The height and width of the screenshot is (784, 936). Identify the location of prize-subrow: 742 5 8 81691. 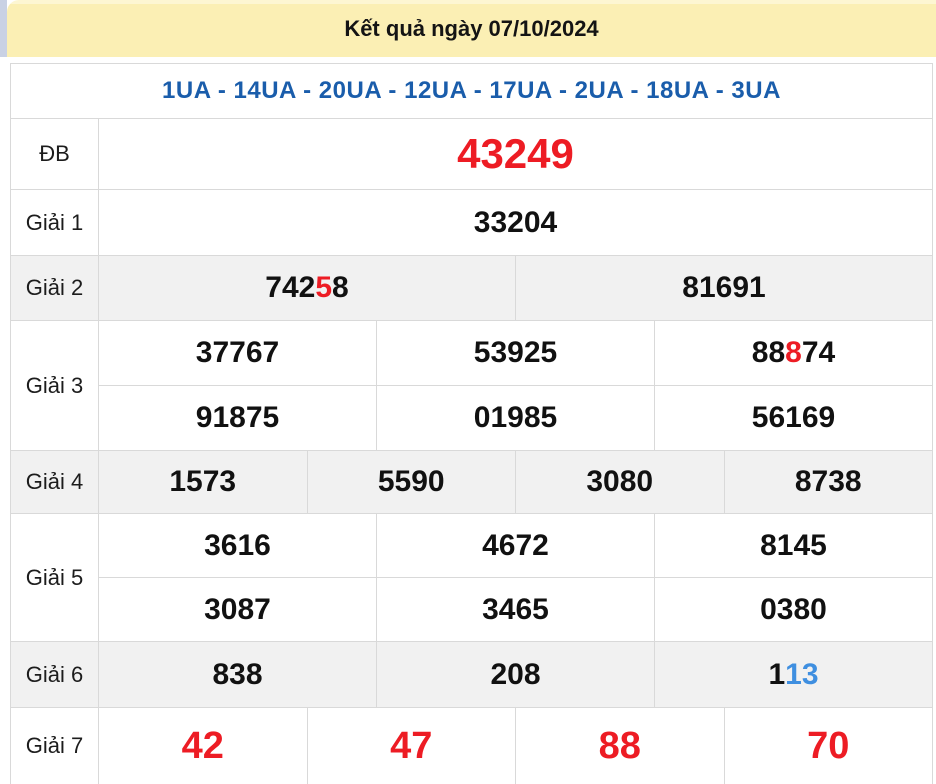
(515, 288).